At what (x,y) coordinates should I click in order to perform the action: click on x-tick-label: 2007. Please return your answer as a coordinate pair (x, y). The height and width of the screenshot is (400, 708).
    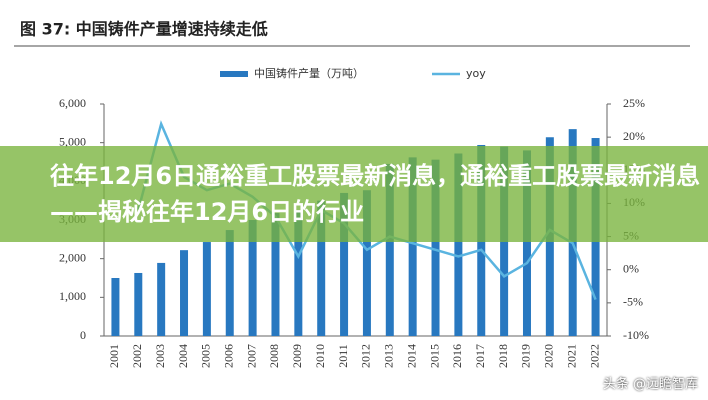
    Looking at the image, I should click on (251, 356).